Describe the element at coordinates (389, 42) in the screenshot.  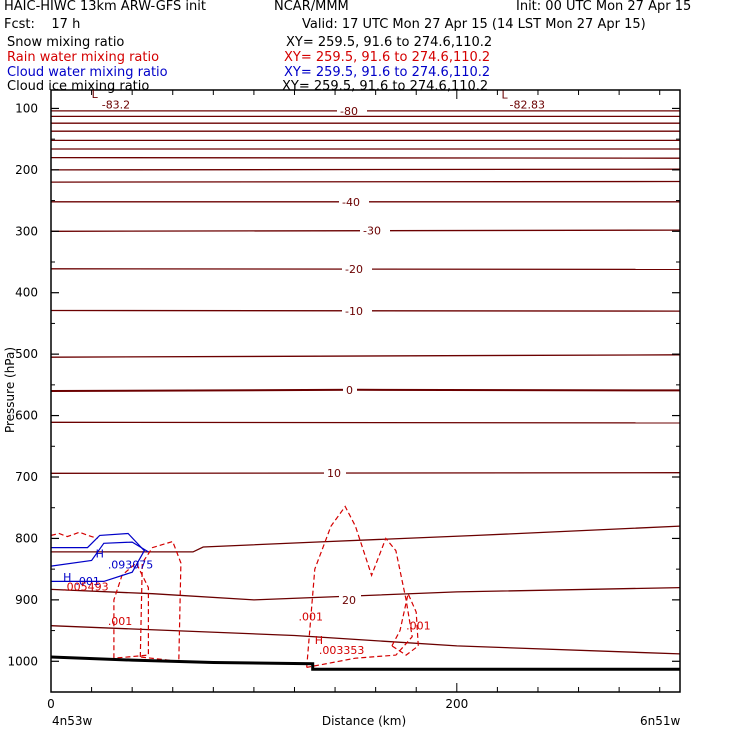
I see `legend-snow-xy: XY= 259.5, 91.6 to 274.6,110.2` at that location.